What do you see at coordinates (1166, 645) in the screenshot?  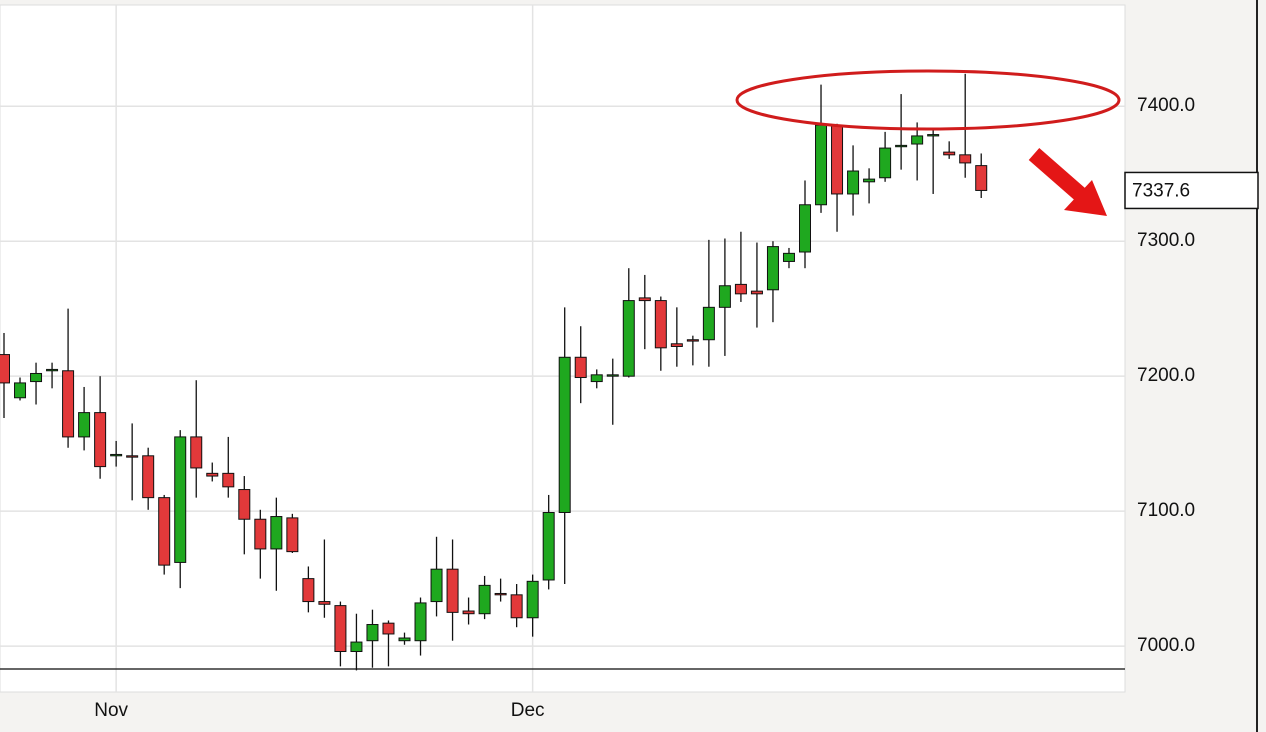 I see `y-tick-label: 7000.0` at bounding box center [1166, 645].